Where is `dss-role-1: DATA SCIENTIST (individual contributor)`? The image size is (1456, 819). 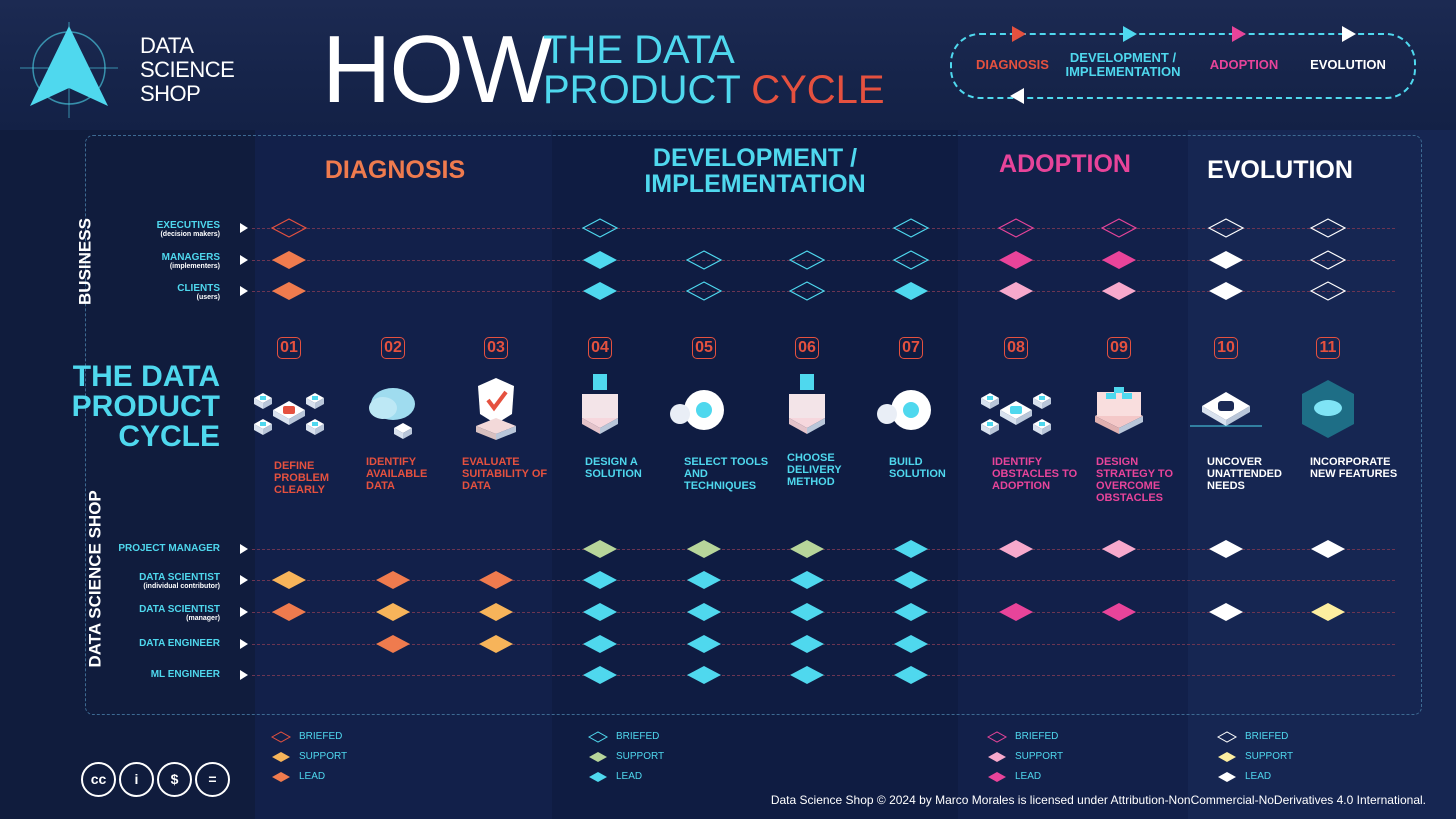
dss-role-1: DATA SCIENTIST (individual contributor) is located at coordinates (179, 582).